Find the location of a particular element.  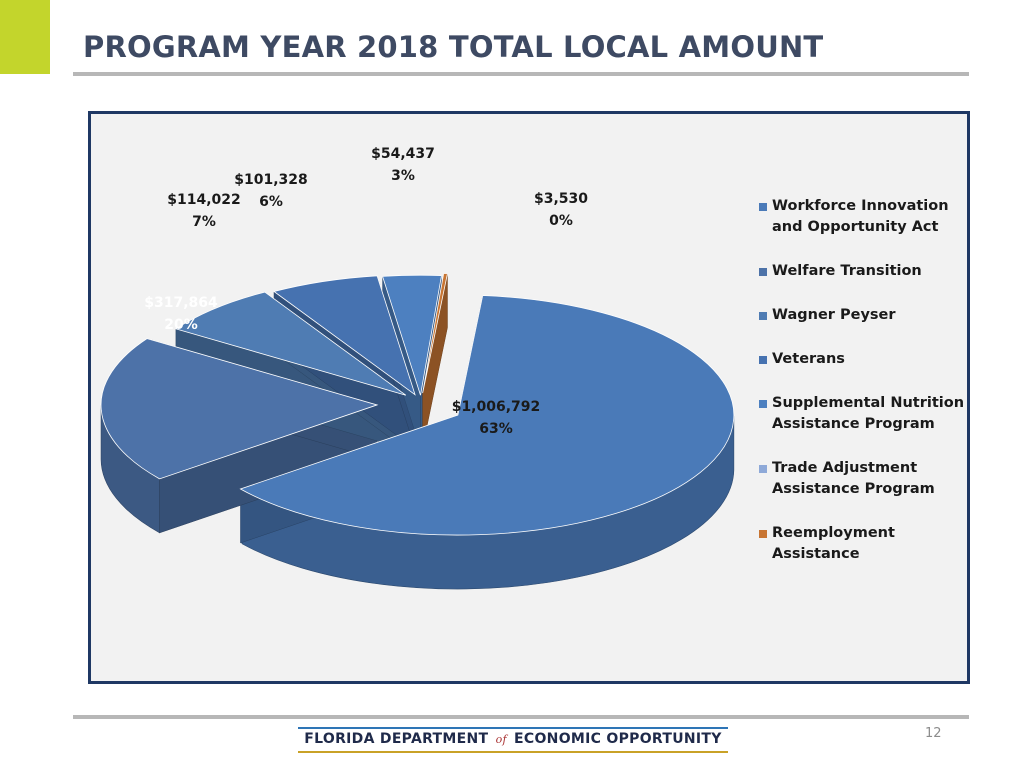

legend-label: Trade Adjustment is located at coordinates (845, 468).